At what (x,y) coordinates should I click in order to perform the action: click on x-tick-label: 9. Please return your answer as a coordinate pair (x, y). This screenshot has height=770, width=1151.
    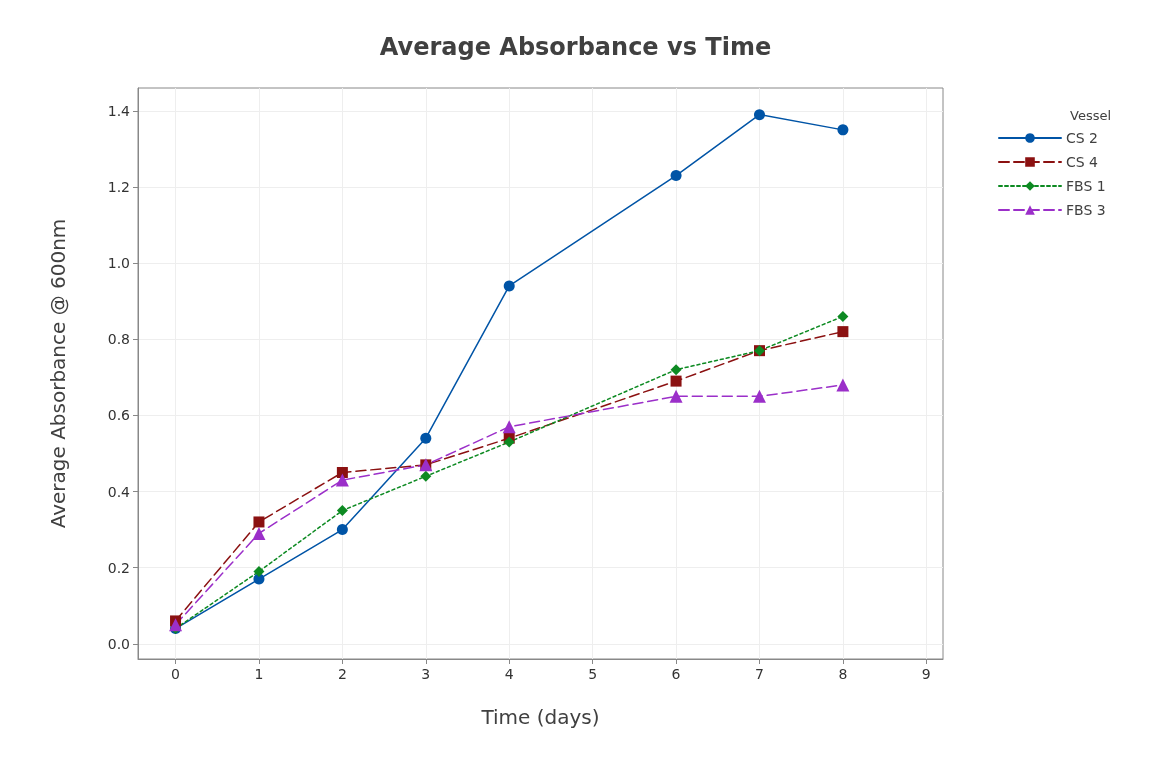
    Looking at the image, I should click on (926, 674).